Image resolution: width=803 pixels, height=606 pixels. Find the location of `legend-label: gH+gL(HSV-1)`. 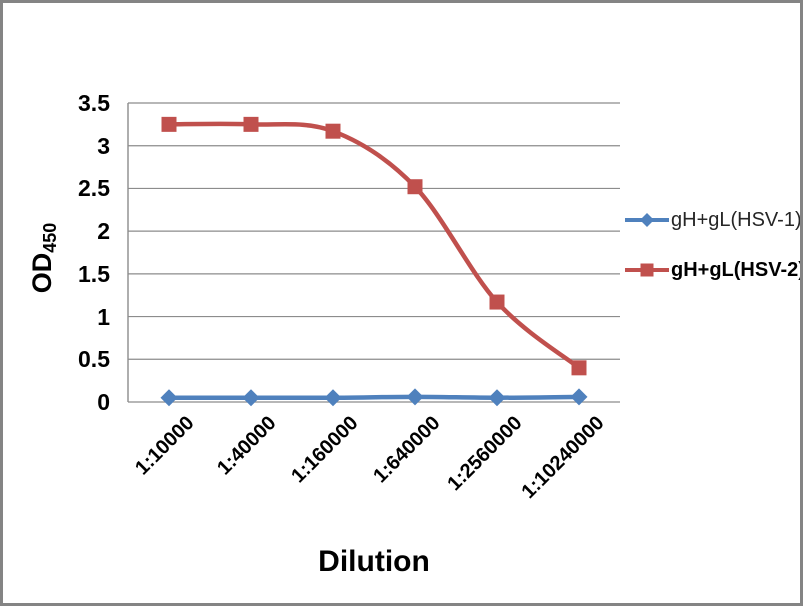

legend-label: gH+gL(HSV-1) is located at coordinates (736, 219).